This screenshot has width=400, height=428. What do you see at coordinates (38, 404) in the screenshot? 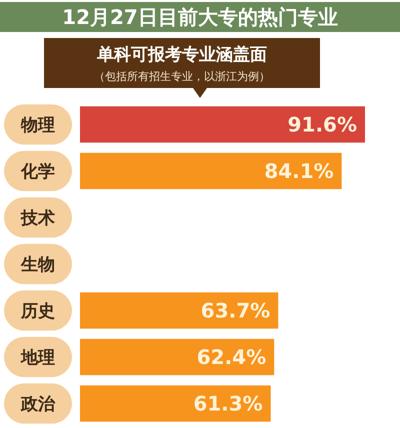
I see `y-tick-label: 政治` at bounding box center [38, 404].